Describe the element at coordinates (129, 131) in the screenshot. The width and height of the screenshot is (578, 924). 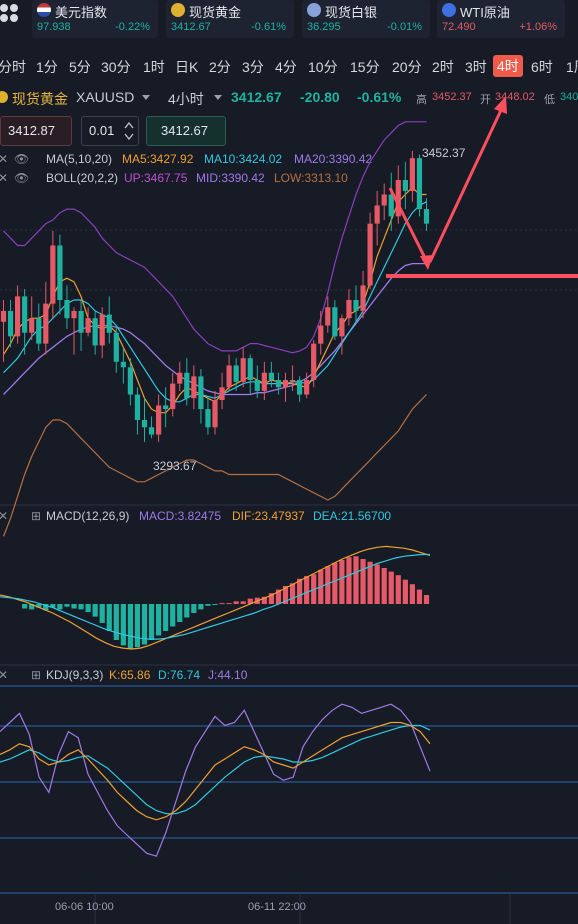
I see `lot-stepper-icon` at that location.